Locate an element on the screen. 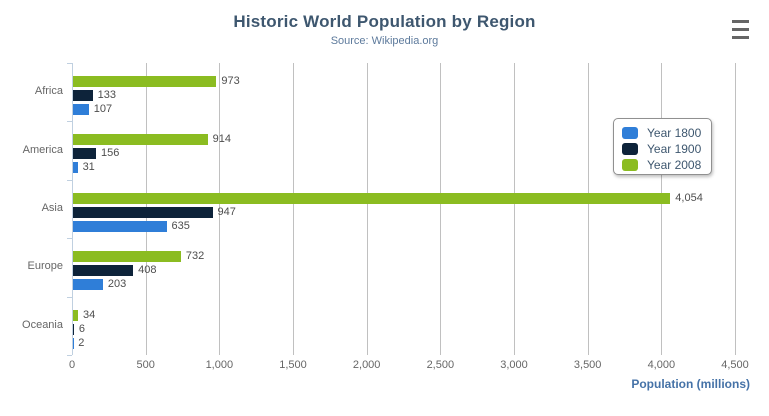 This screenshot has width=769, height=416. data-label: 133 is located at coordinates (106, 95).